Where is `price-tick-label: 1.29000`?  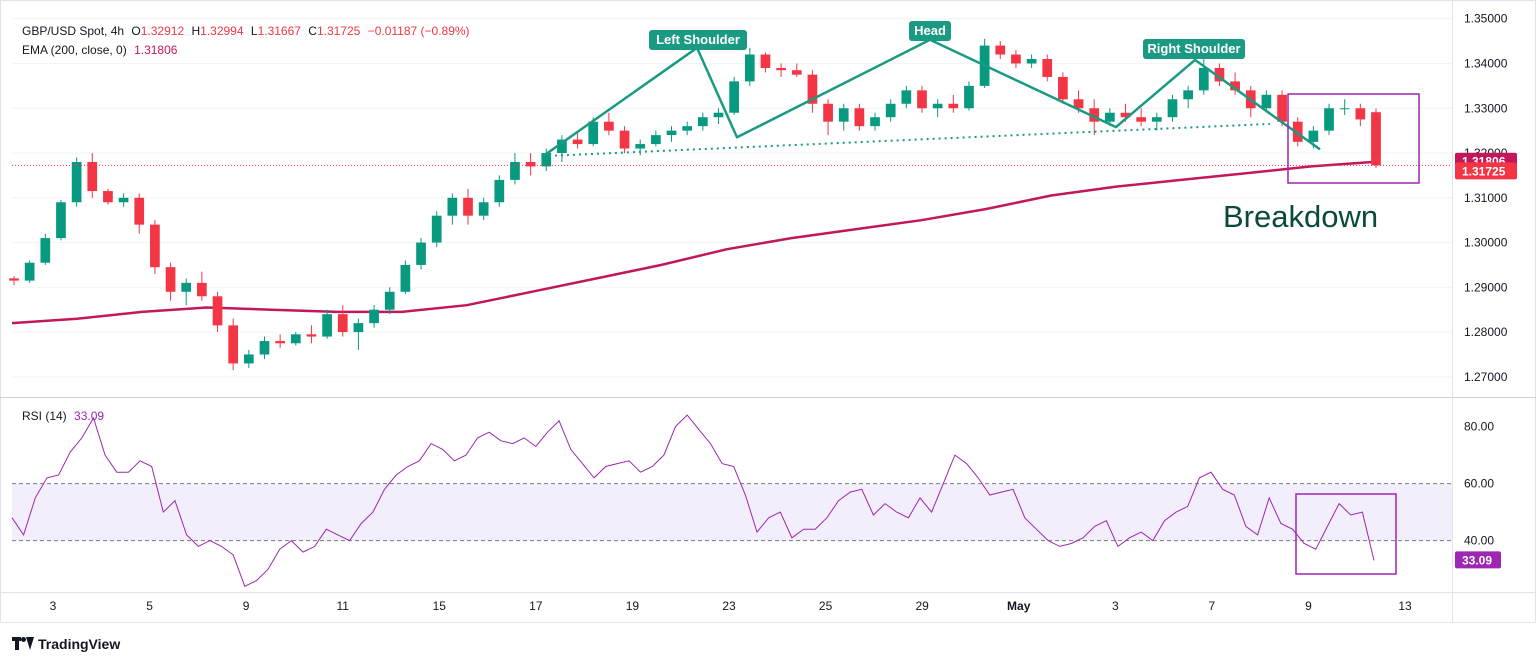
price-tick-label: 1.29000 is located at coordinates (1486, 287).